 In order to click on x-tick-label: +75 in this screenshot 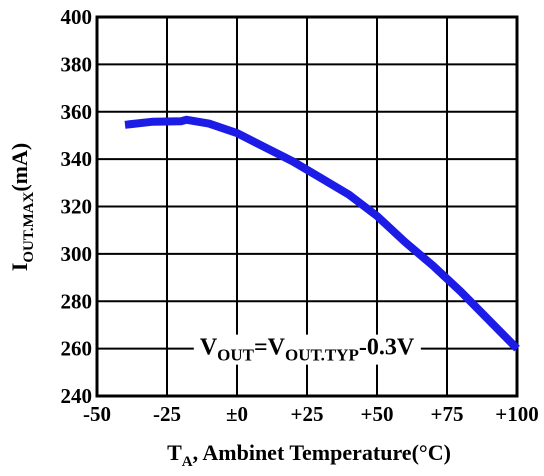, I will do `click(447, 414)`.